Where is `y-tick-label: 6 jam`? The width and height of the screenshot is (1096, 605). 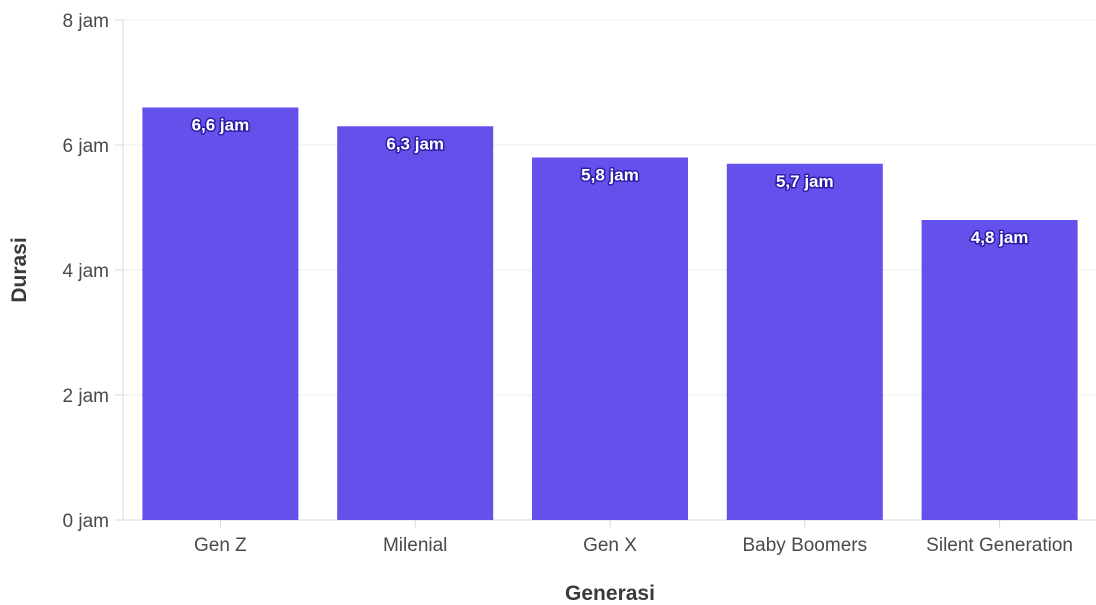
y-tick-label: 6 jam is located at coordinates (86, 146).